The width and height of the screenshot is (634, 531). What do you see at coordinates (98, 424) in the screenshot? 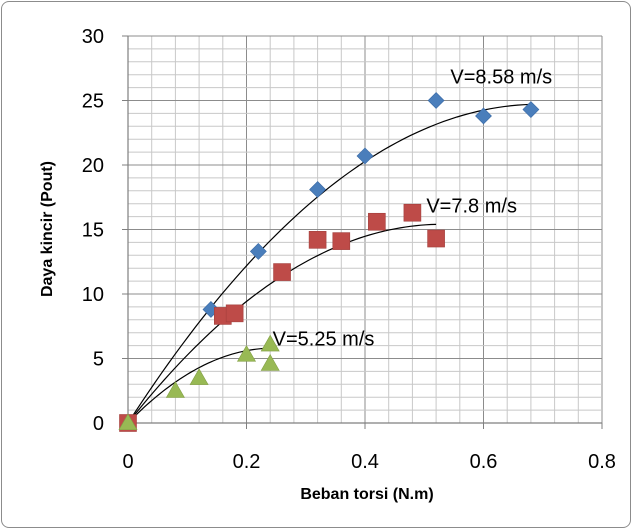
I see `y-tick-label: 0` at bounding box center [98, 424].